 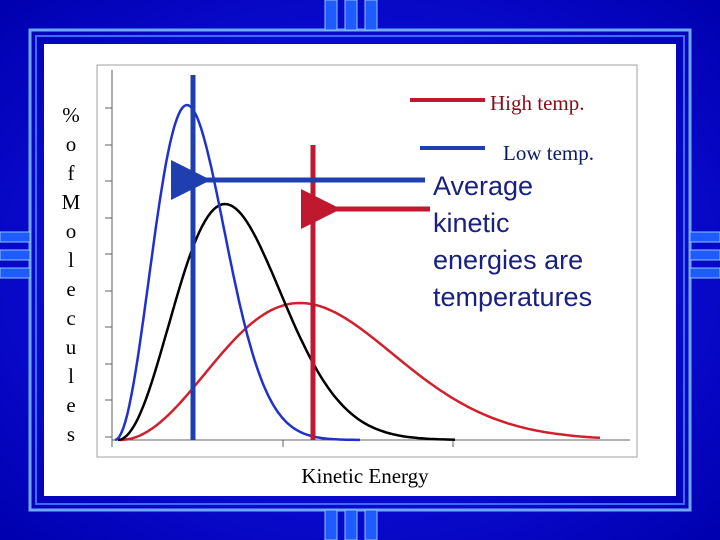 What do you see at coordinates (365, 476) in the screenshot?
I see `x-axis-label: Kinetic Energy` at bounding box center [365, 476].